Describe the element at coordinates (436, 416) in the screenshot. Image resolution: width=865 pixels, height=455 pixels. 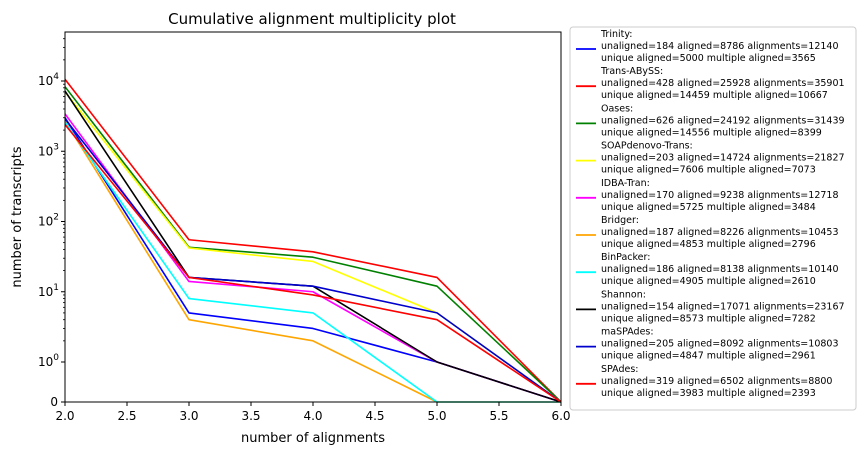
I see `x-tick-label: 5.0` at that location.